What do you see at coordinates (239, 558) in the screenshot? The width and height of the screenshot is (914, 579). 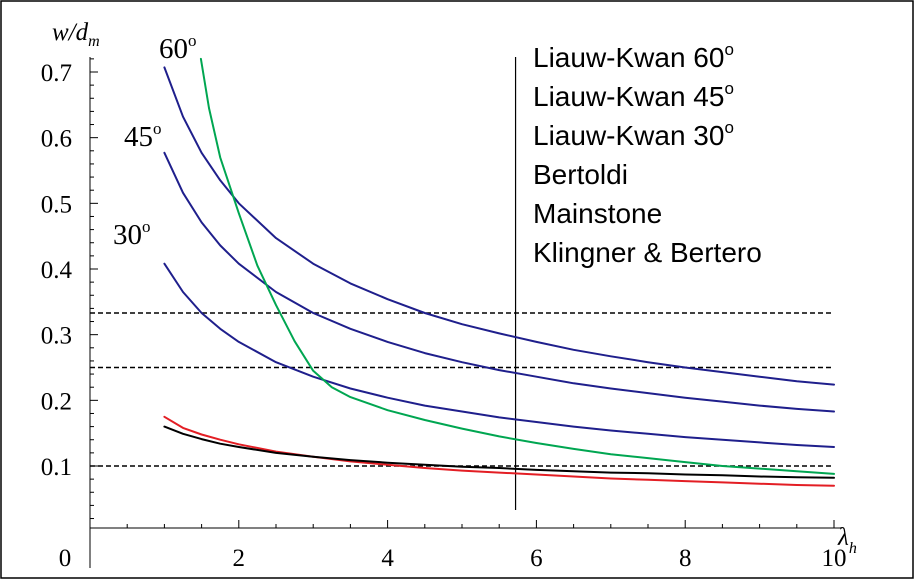 I see `x-tick-label: 2` at bounding box center [239, 558].